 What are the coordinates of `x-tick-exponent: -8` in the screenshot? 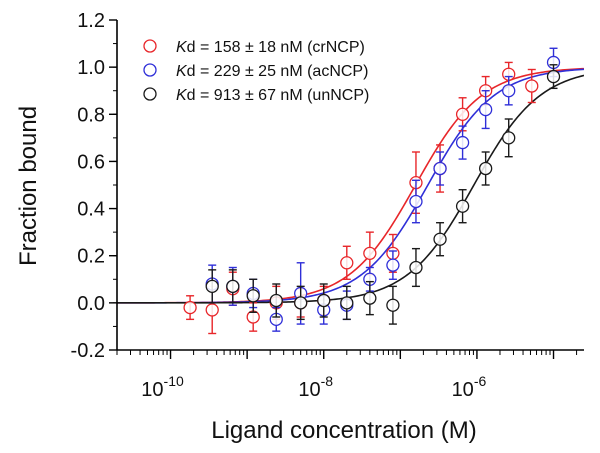 It's located at (327, 381).